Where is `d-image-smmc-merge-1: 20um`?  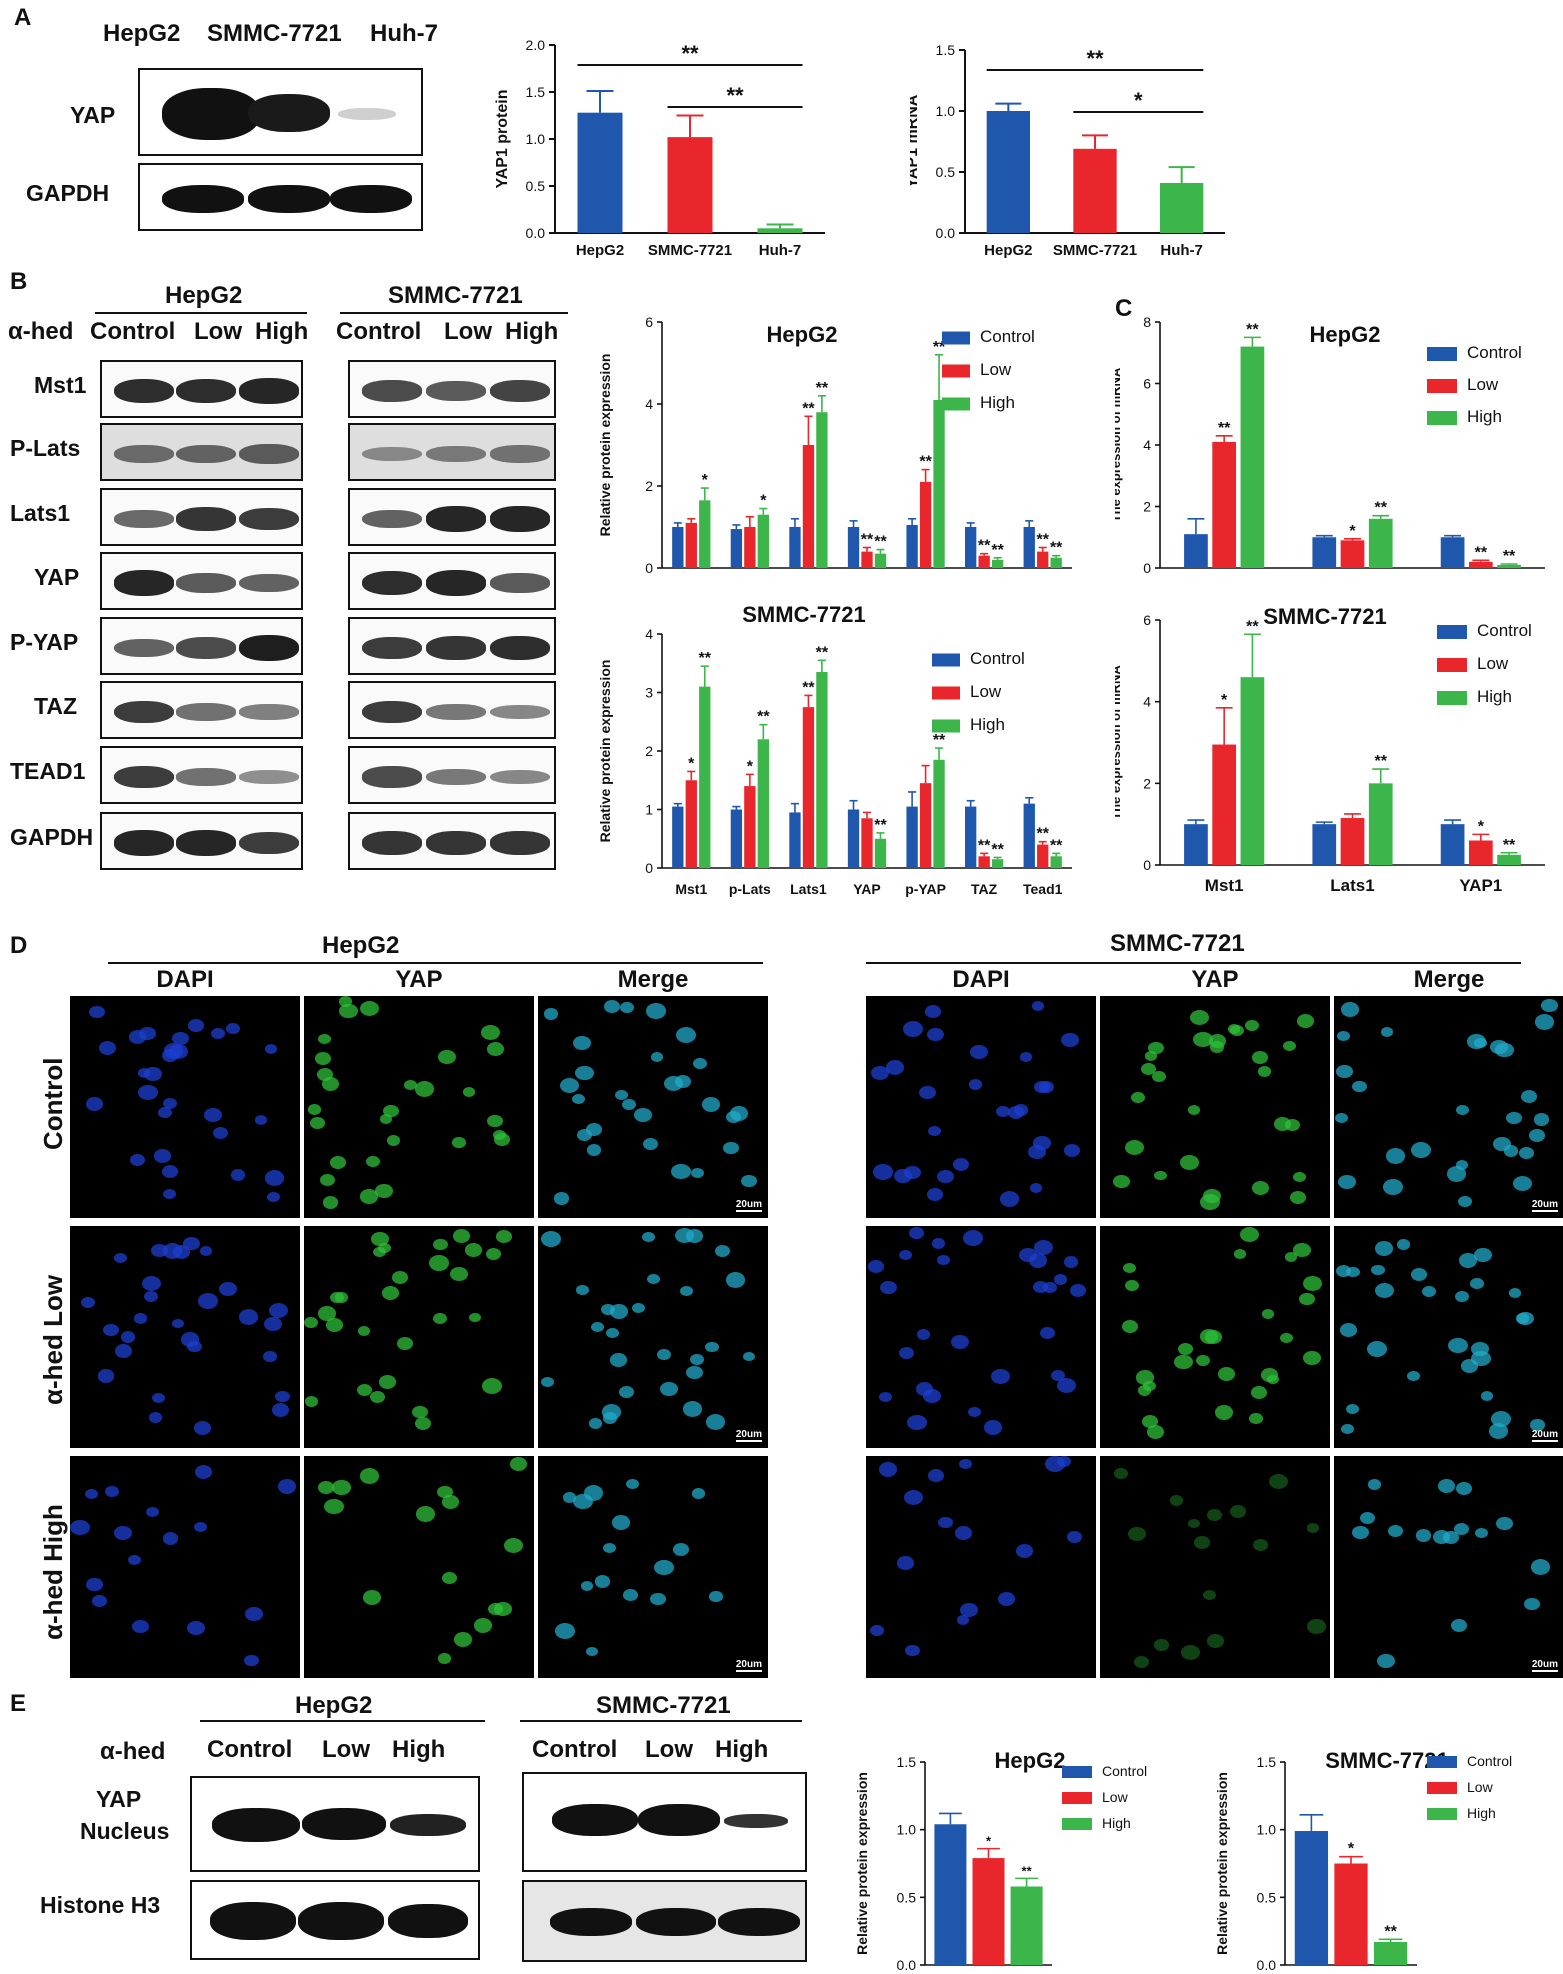 d-image-smmc-merge-1: 20um is located at coordinates (1448, 1337).